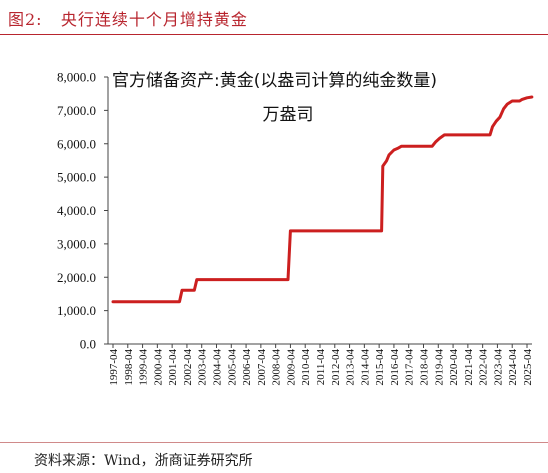  Describe the element at coordinates (154, 19) in the screenshot. I see `figure-title-text: 央行连续十个月增持黄金` at that location.